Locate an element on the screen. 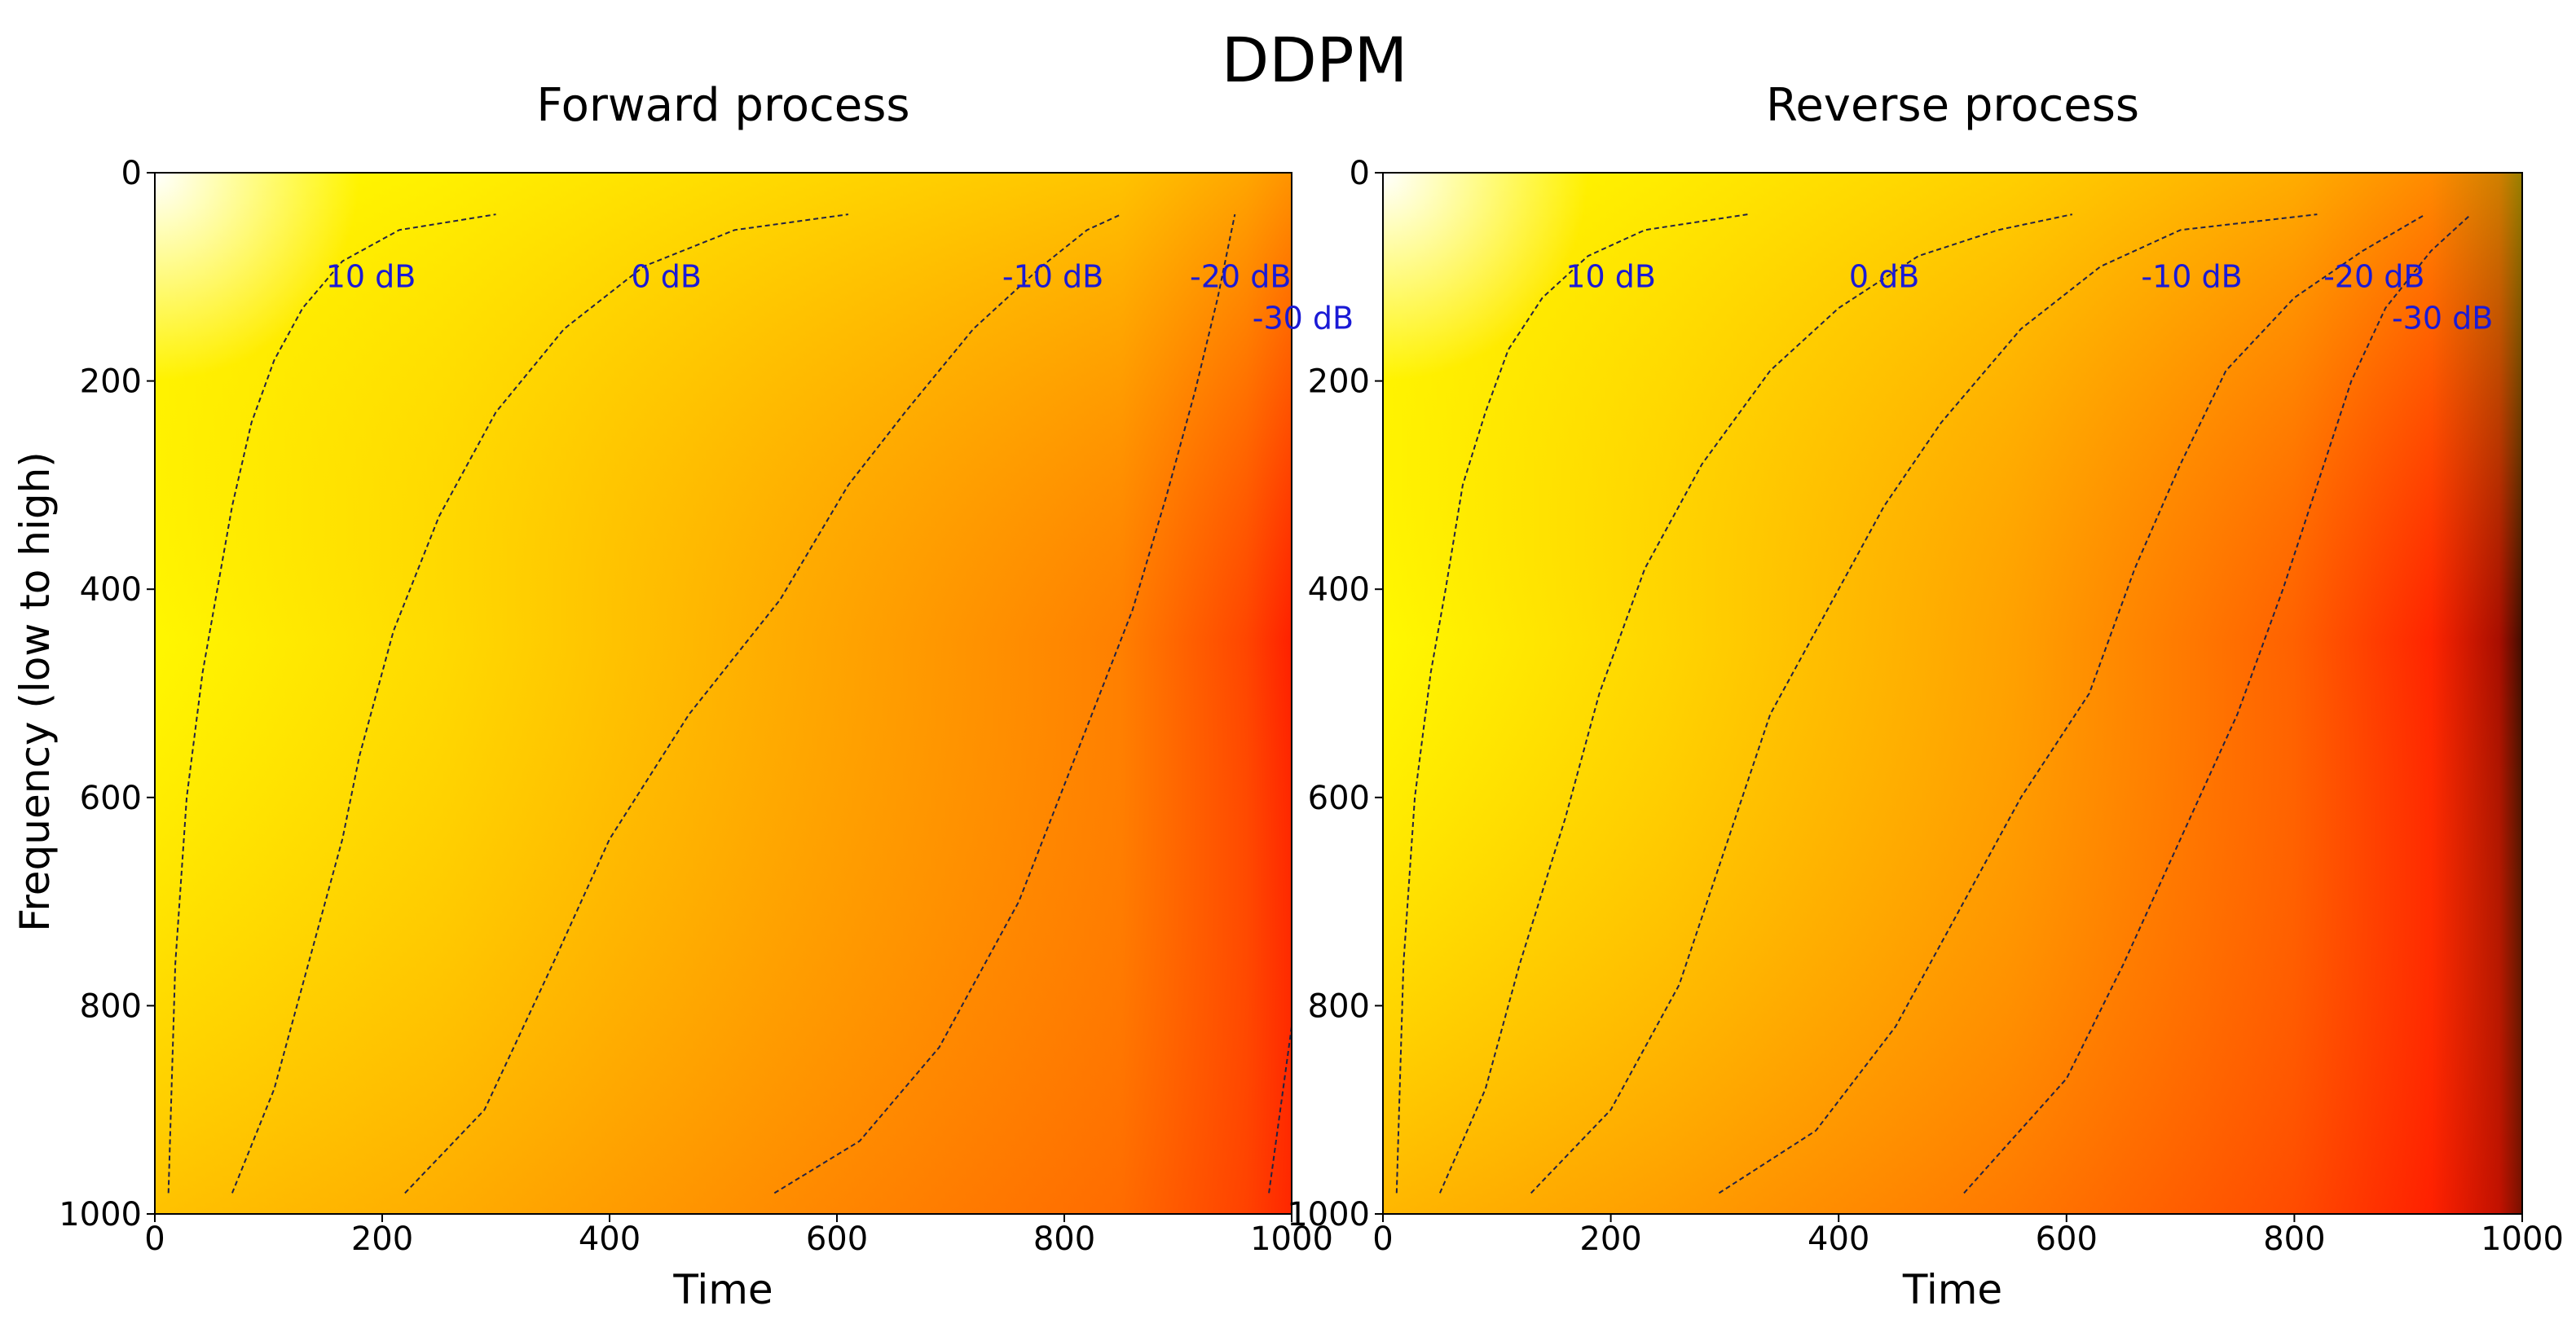 This screenshot has width=2576, height=1328. figure-y-axis-label: Frequency (low to high) is located at coordinates (35, 691).